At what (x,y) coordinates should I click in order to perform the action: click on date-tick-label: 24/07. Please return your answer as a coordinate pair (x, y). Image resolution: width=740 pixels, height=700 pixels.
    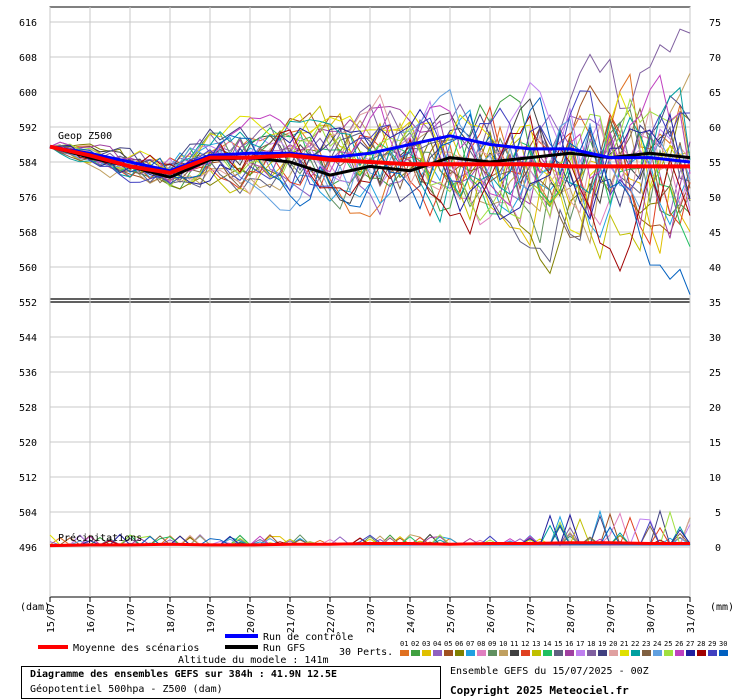
    Looking at the image, I should click on (411, 618).